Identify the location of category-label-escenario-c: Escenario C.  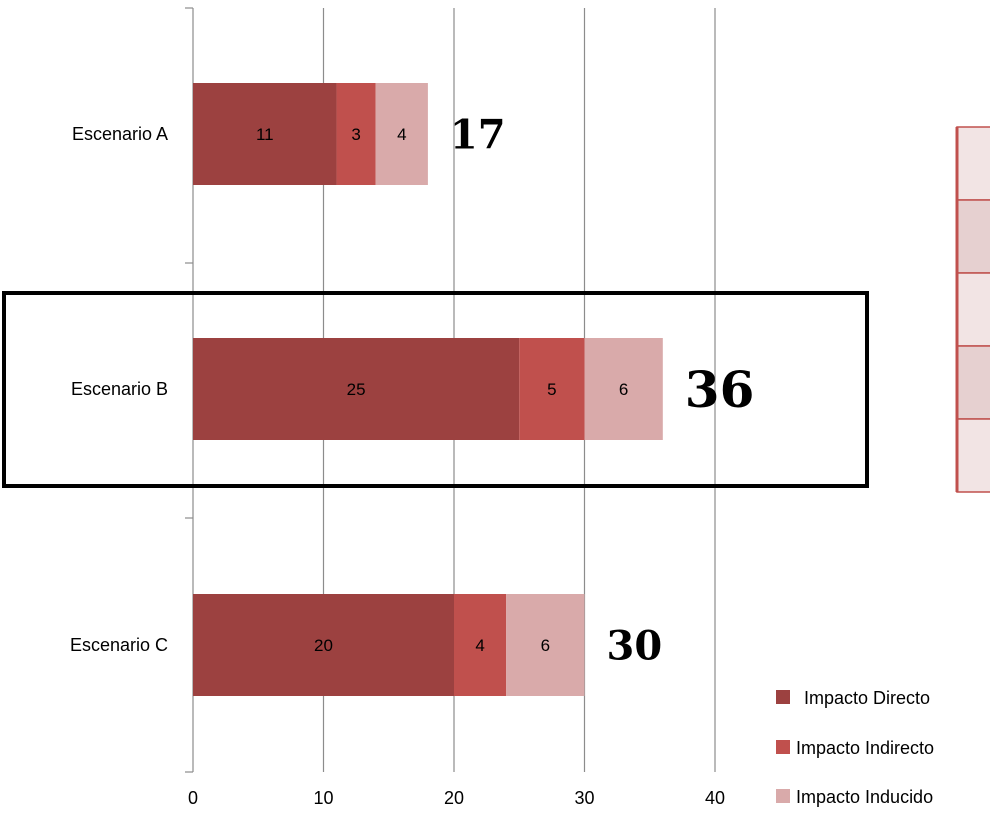
(119, 645).